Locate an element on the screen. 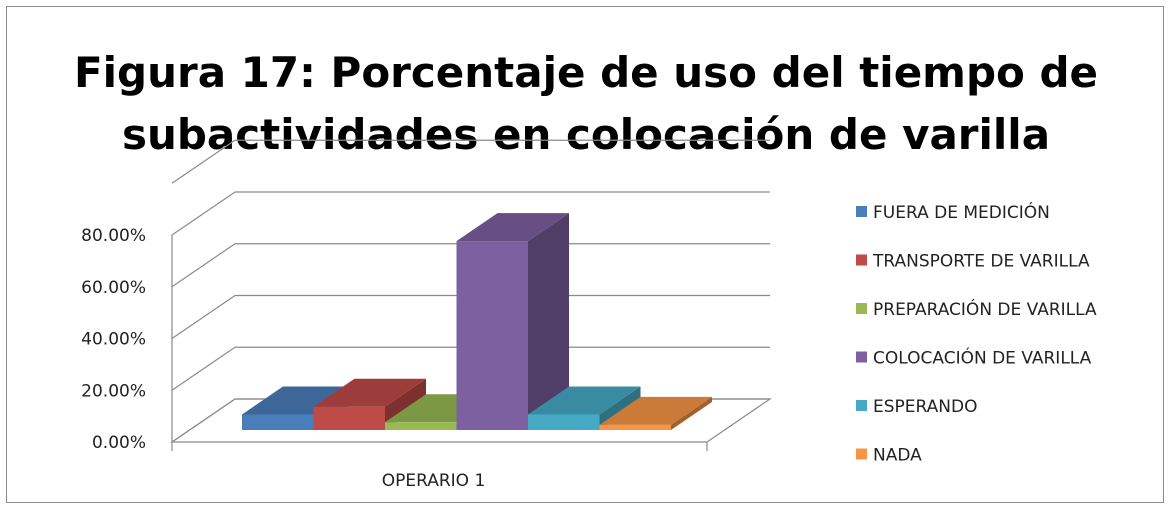 Image resolution: width=1172 pixels, height=509 pixels. bar-colocaci-n-de-varilla is located at coordinates (512, 321).